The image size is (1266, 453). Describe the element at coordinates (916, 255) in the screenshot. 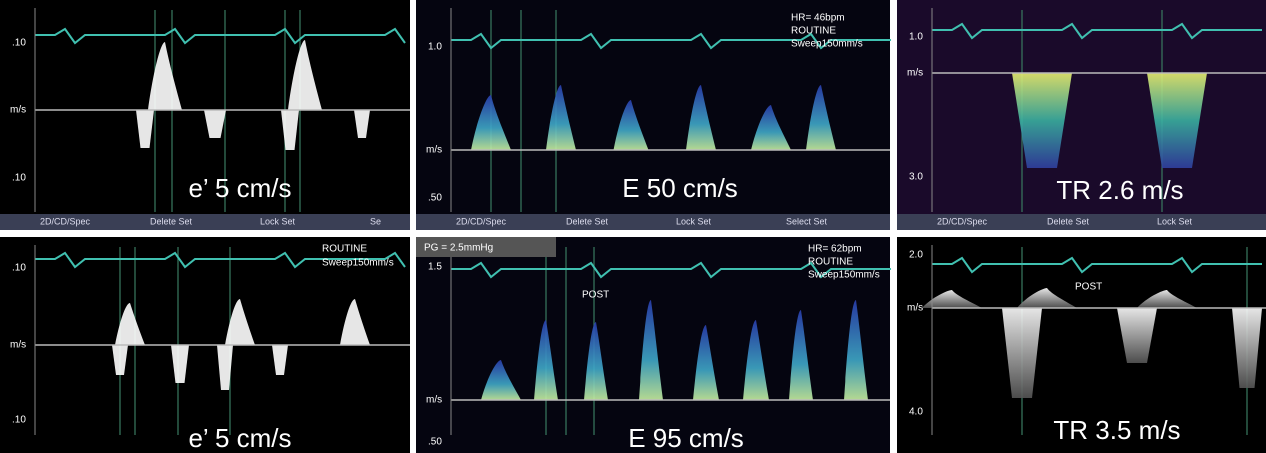

I see `scale-top-label: 2.0` at that location.